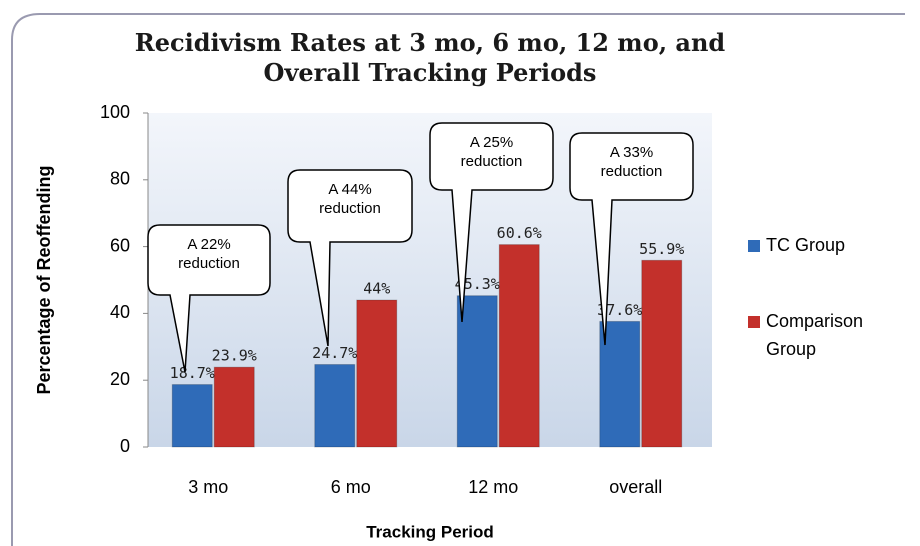 This screenshot has width=920, height=546. I want to click on data-label: 24.7%, so click(334, 353).